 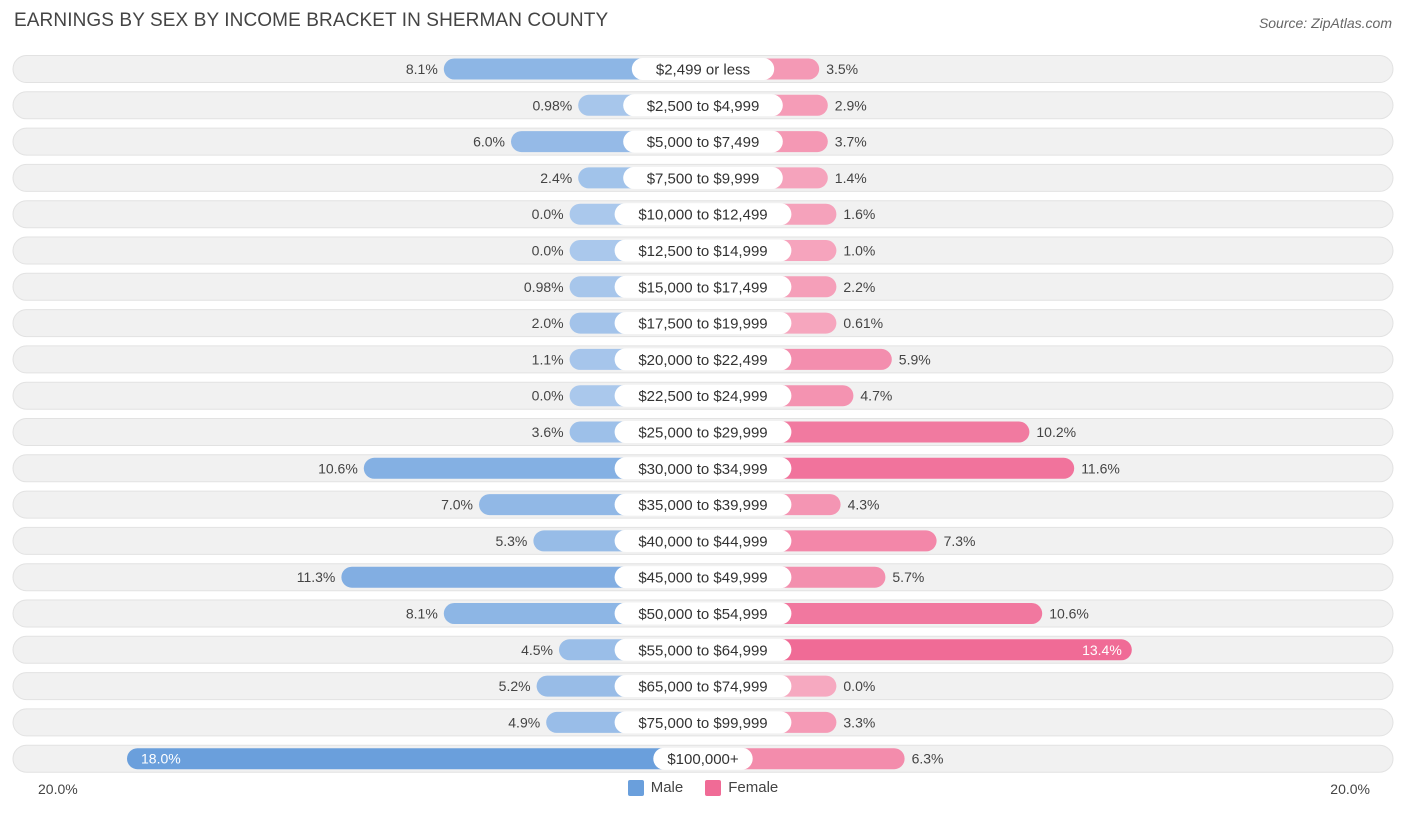 I want to click on legend-item-female: Female, so click(x=741, y=787).